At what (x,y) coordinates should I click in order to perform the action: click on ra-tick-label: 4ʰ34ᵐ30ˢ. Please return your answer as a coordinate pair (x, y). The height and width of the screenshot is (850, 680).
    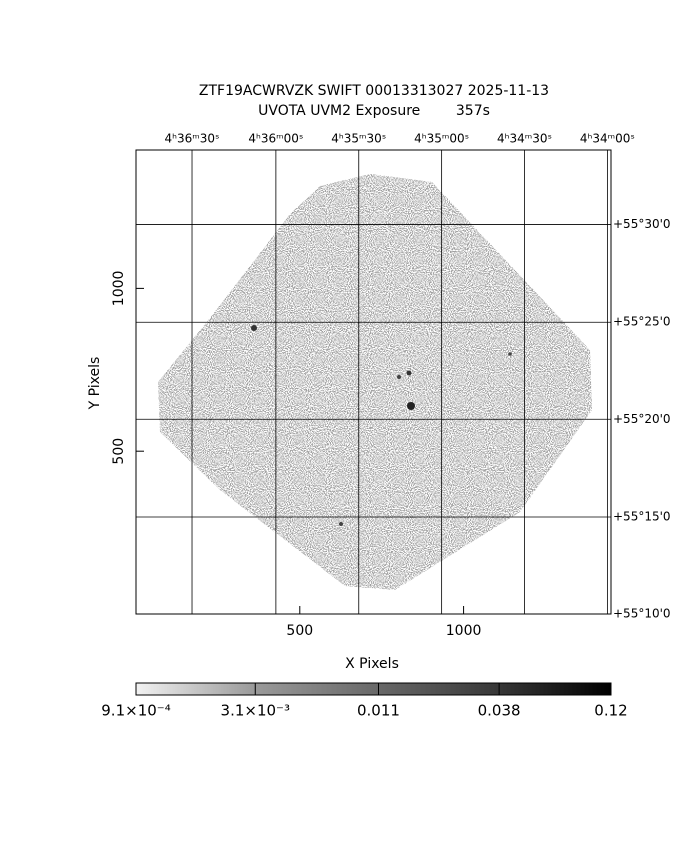
    Looking at the image, I should click on (524, 139).